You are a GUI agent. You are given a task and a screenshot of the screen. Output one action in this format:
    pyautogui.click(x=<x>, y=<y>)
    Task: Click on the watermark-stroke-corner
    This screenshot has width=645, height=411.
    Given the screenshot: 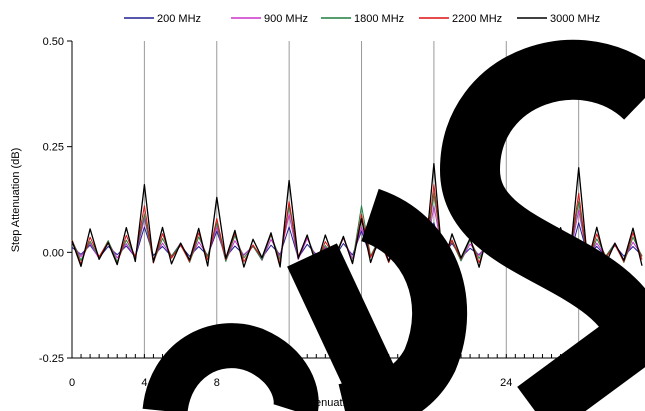 What is the action you would take?
    pyautogui.click(x=581, y=358)
    